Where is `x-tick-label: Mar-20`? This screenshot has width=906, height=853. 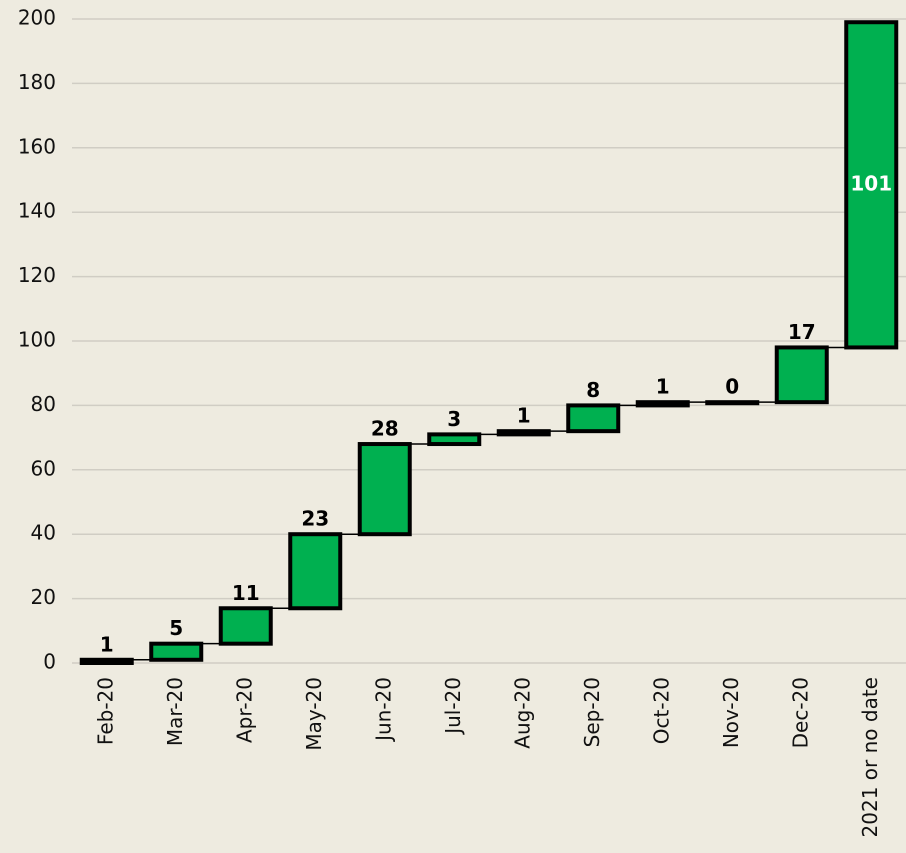 x-tick-label: Mar-20 is located at coordinates (175, 711).